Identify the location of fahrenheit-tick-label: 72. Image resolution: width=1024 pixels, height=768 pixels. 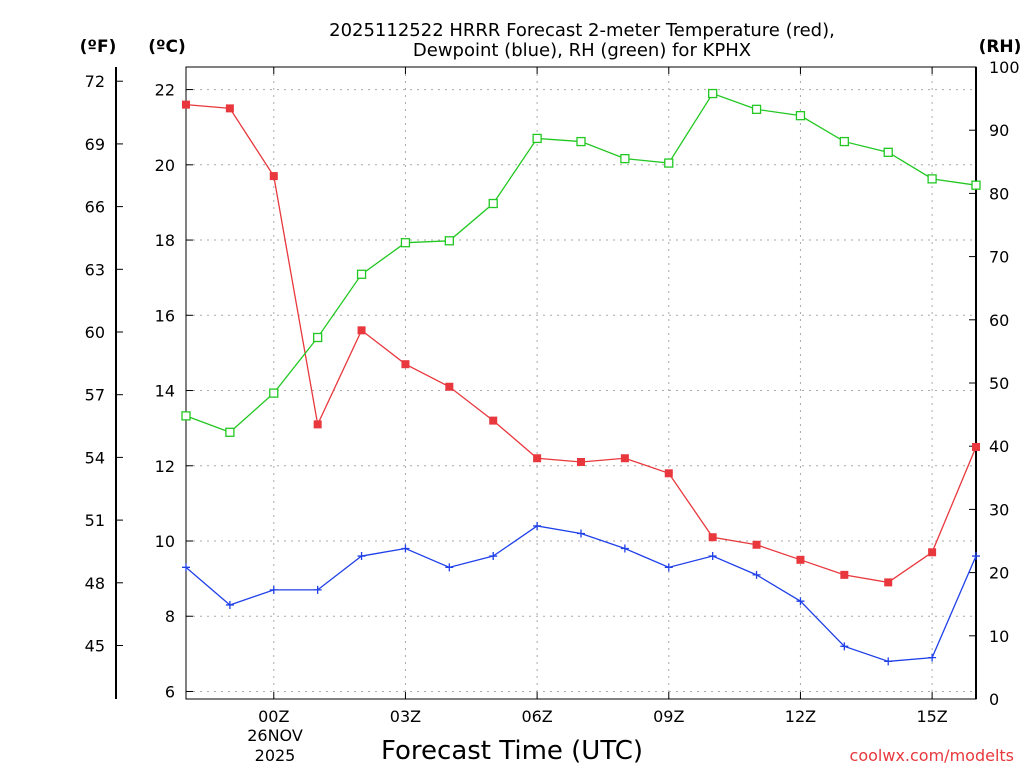
(95, 81).